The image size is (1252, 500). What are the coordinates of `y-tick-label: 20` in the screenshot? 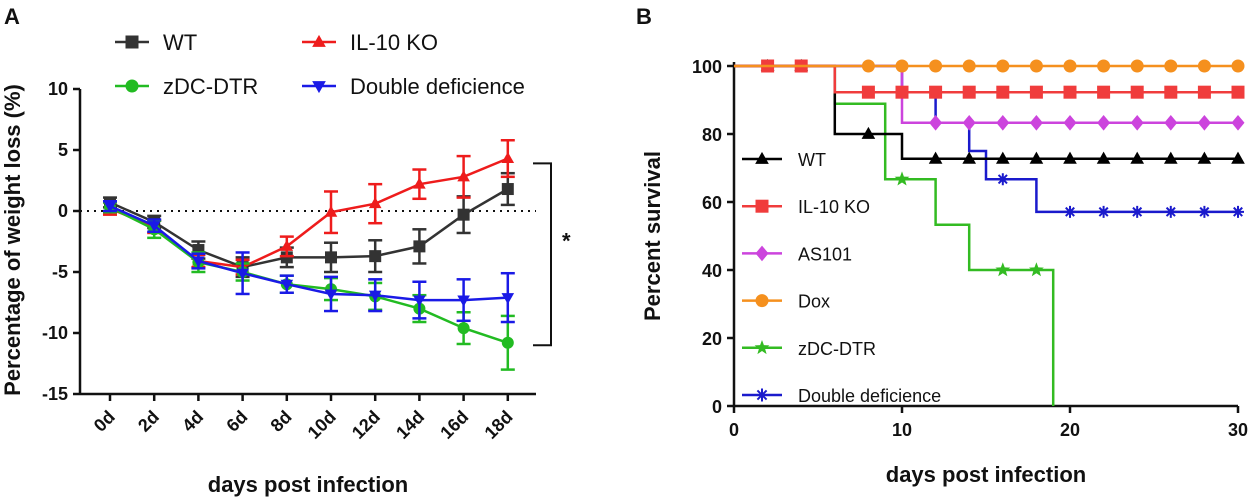 It's located at (712, 339).